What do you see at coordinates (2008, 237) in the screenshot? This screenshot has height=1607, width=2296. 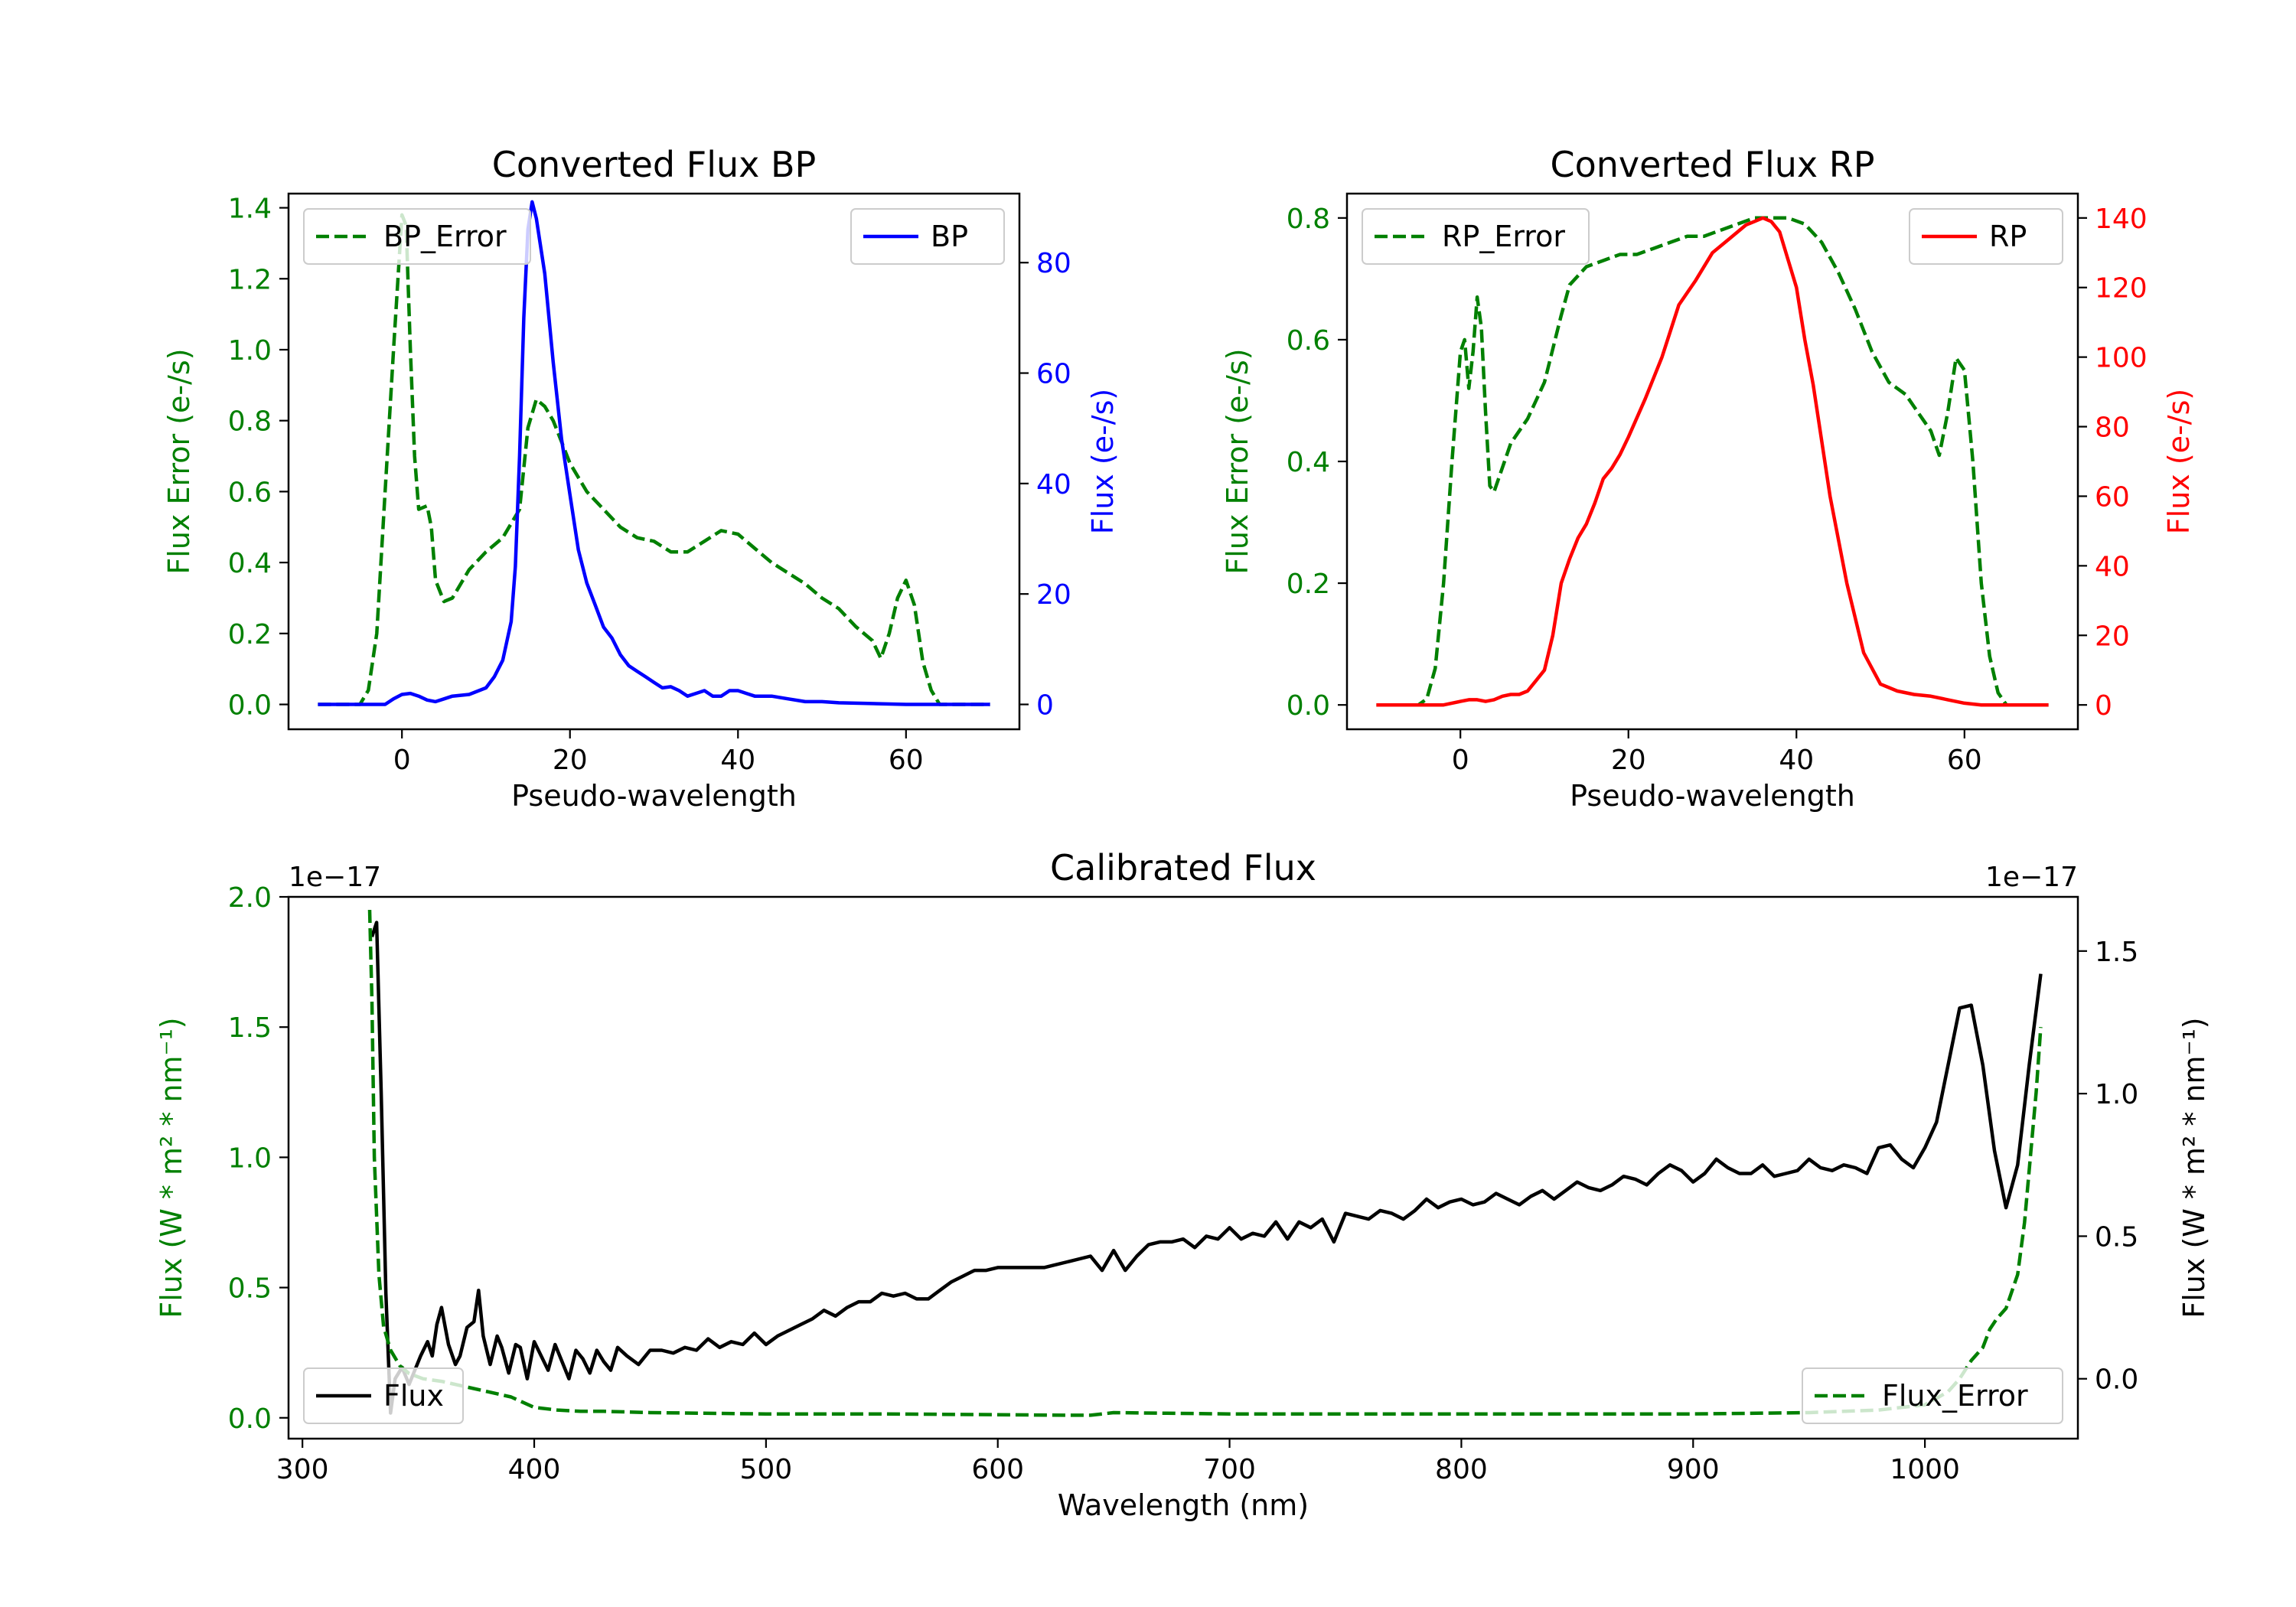 I see `legend-label: RP` at bounding box center [2008, 237].